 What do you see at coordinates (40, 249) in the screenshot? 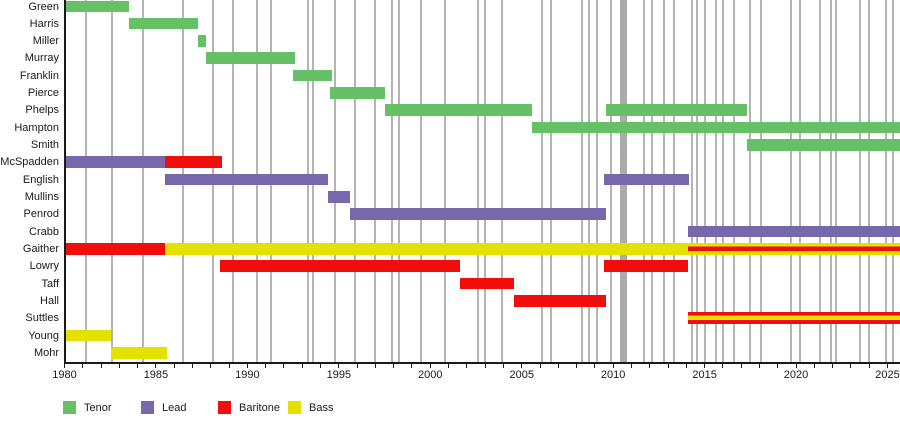
I see `row-label: Gaither` at bounding box center [40, 249].